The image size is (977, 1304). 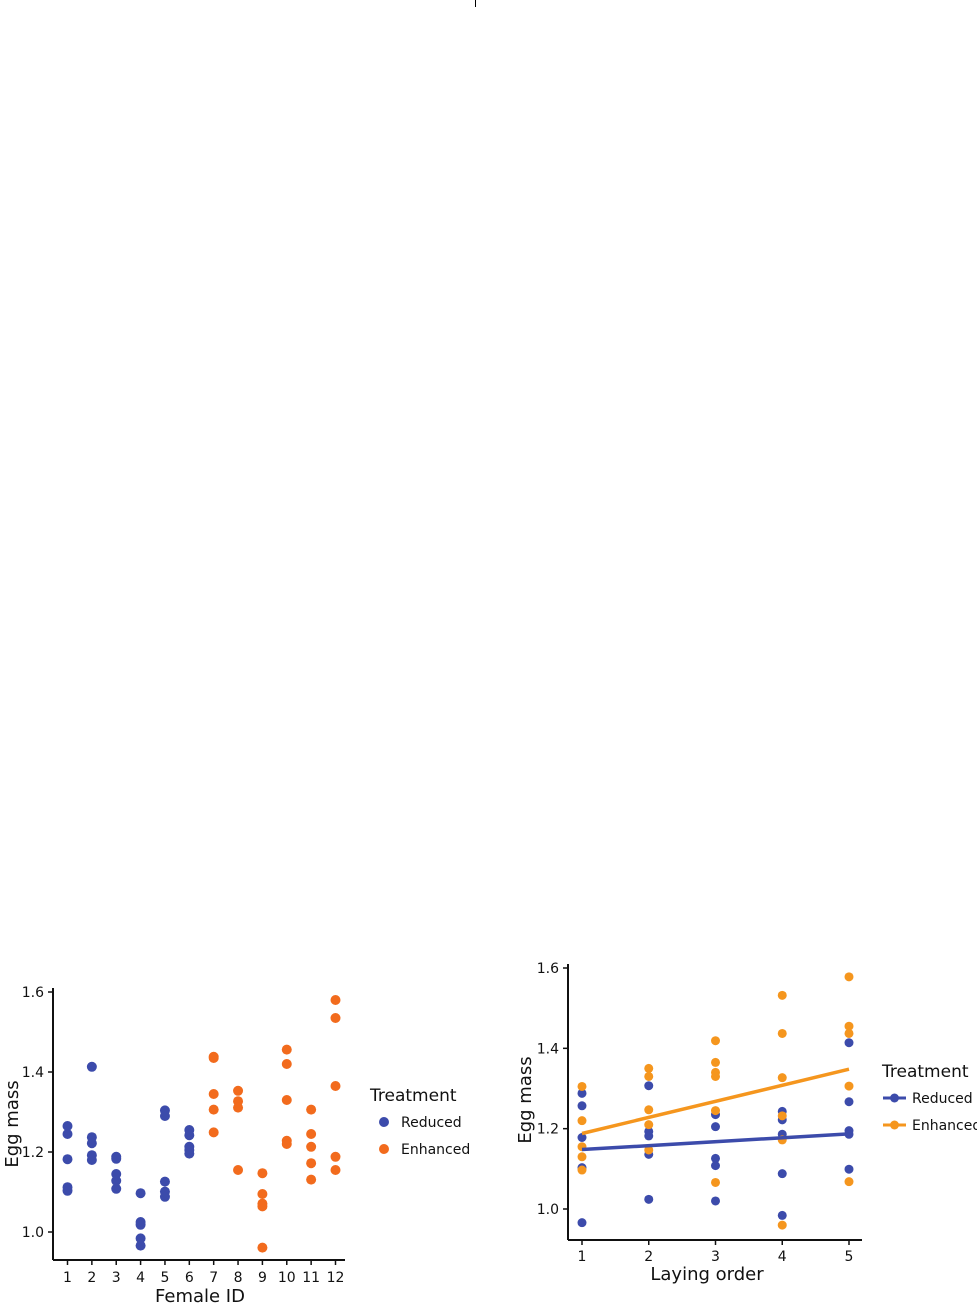 What do you see at coordinates (262, 1278) in the screenshot?
I see `x-tick-label: 9` at bounding box center [262, 1278].